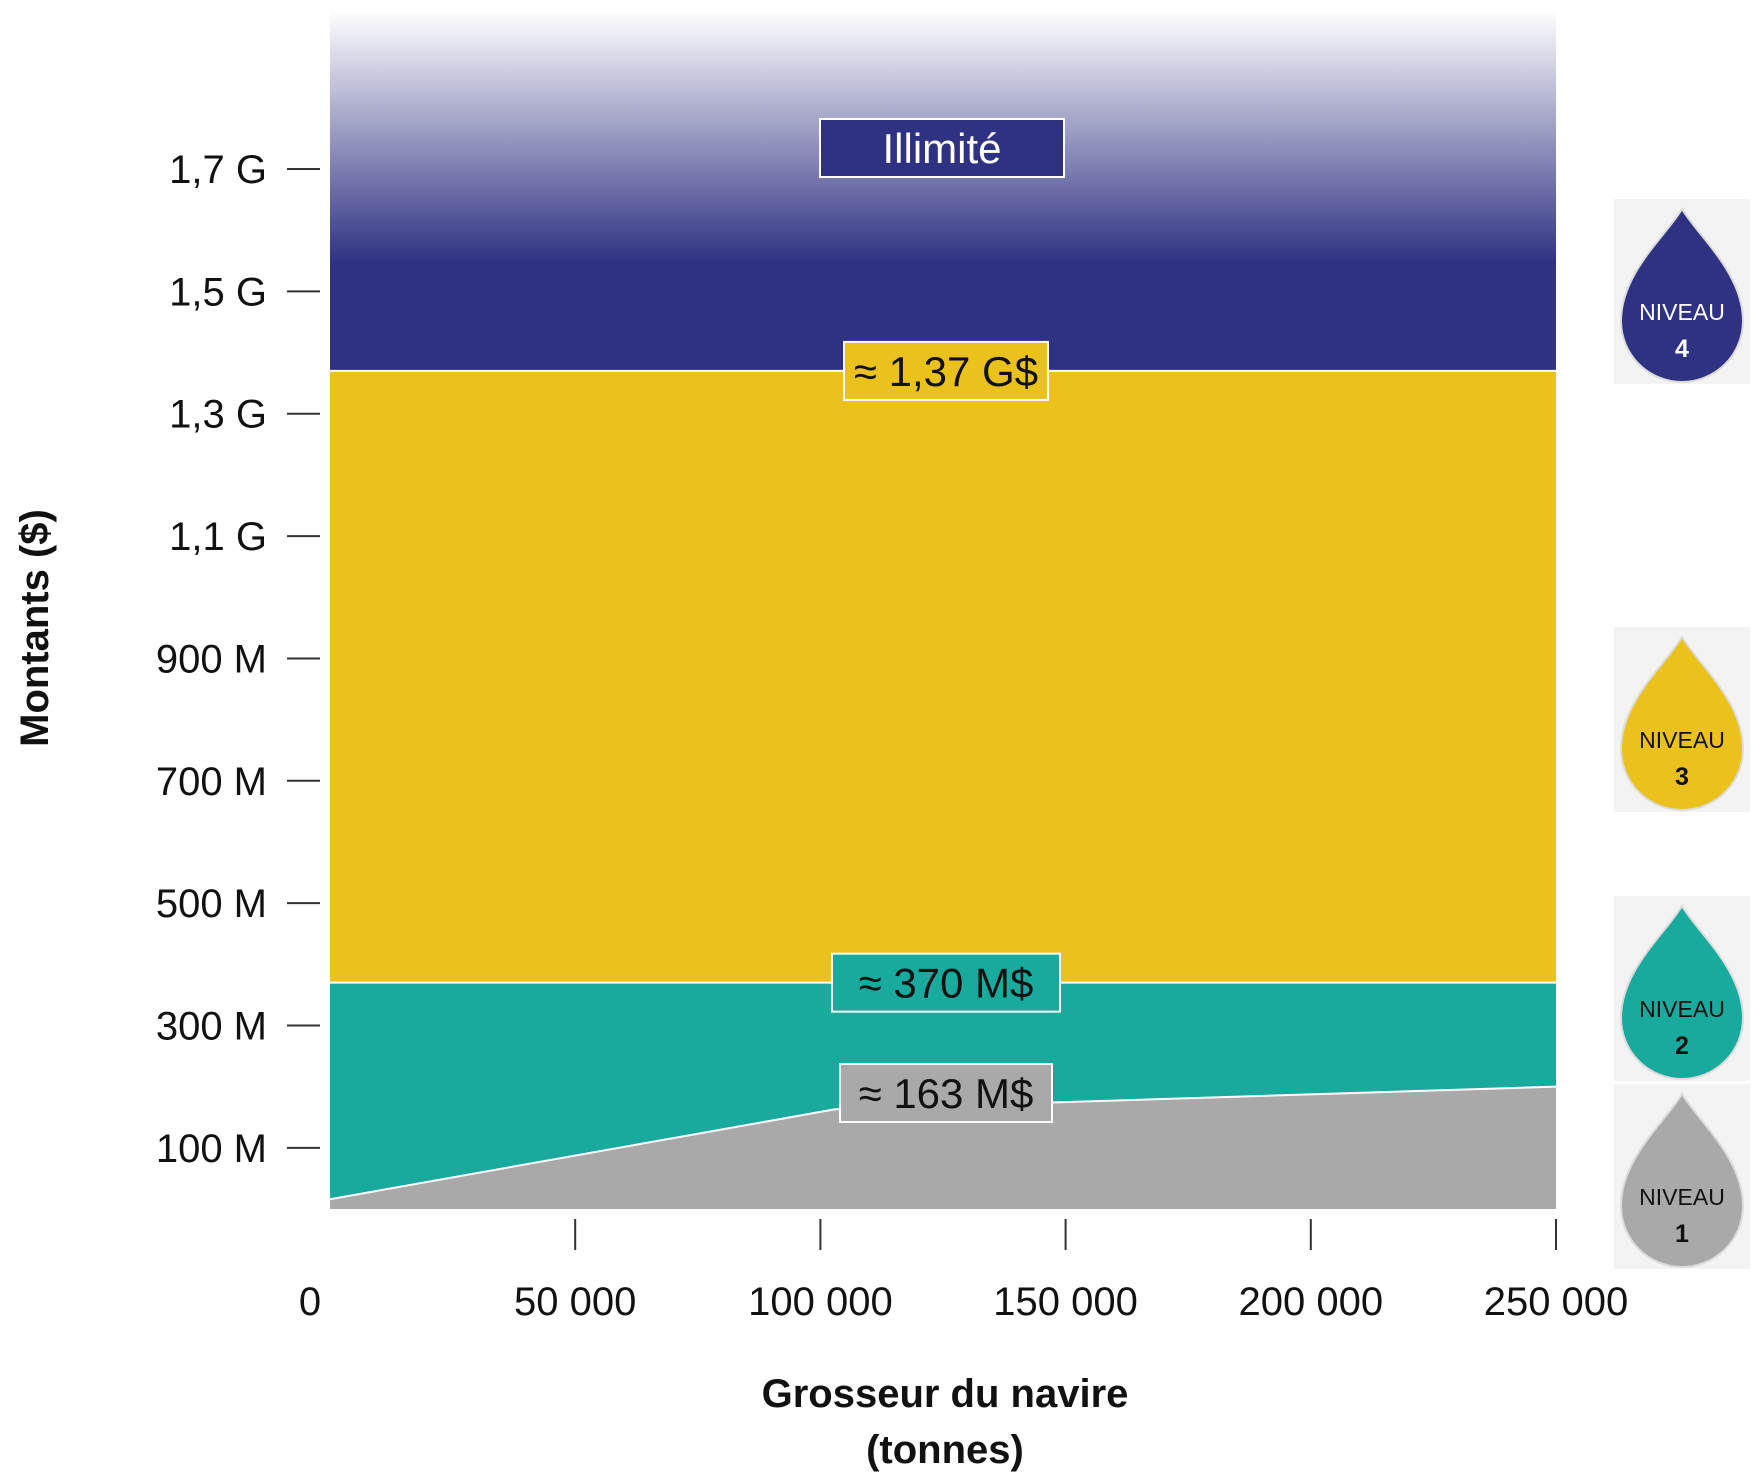 This screenshot has width=1753, height=1474. Describe the element at coordinates (1682, 312) in the screenshot. I see `level-4-word: NIVEAU` at that location.